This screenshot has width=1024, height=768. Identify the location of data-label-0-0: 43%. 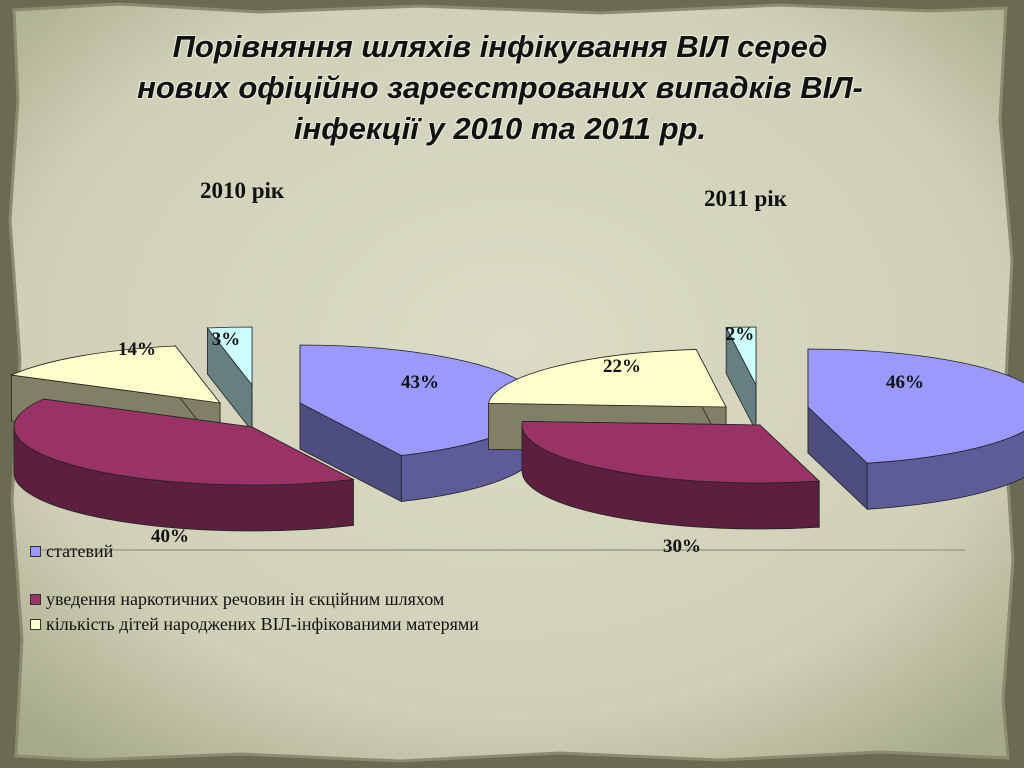
(420, 382).